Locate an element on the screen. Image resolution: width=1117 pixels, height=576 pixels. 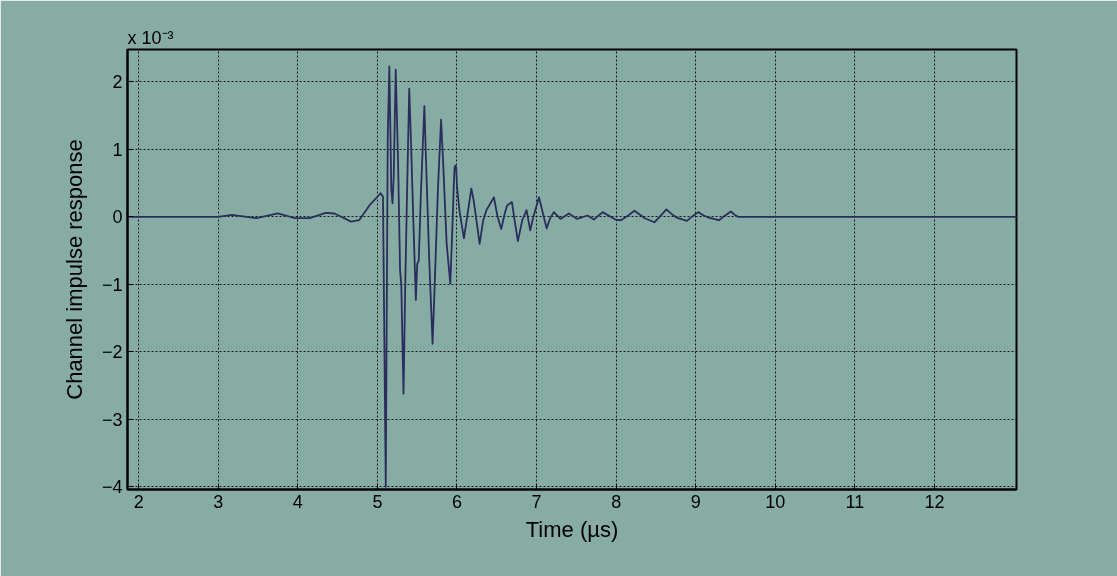
y-tick-label: −3 is located at coordinates (112, 419).